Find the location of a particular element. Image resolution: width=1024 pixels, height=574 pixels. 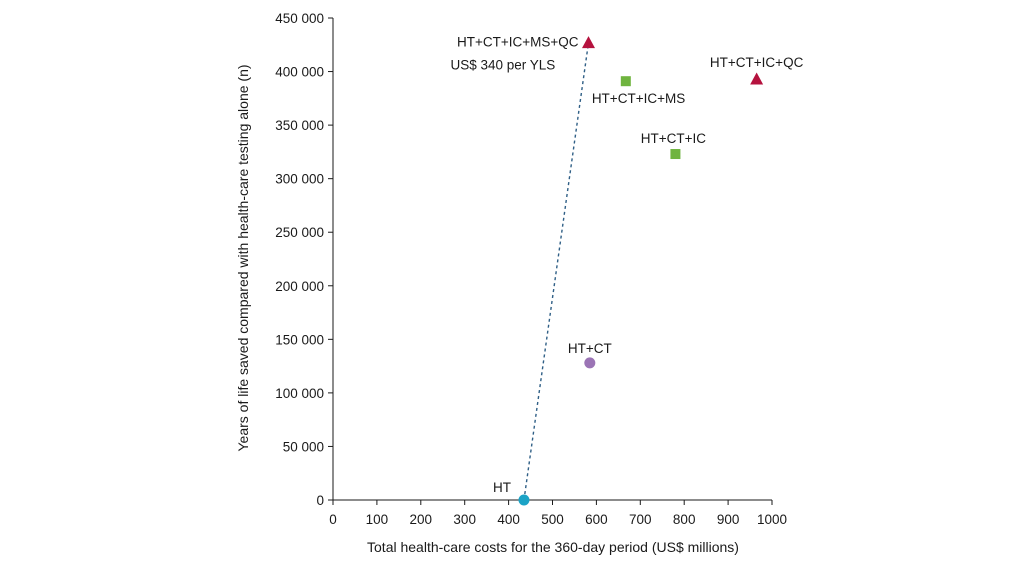

efficiency-frontier-line is located at coordinates (556, 271).